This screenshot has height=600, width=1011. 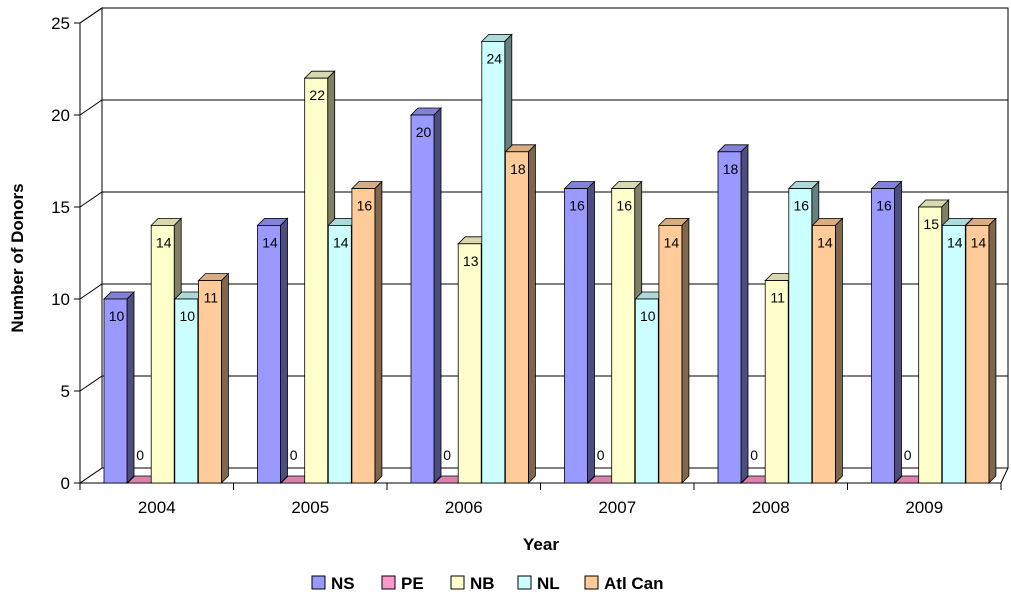 I want to click on y-tick-label: 0, so click(x=65, y=483).